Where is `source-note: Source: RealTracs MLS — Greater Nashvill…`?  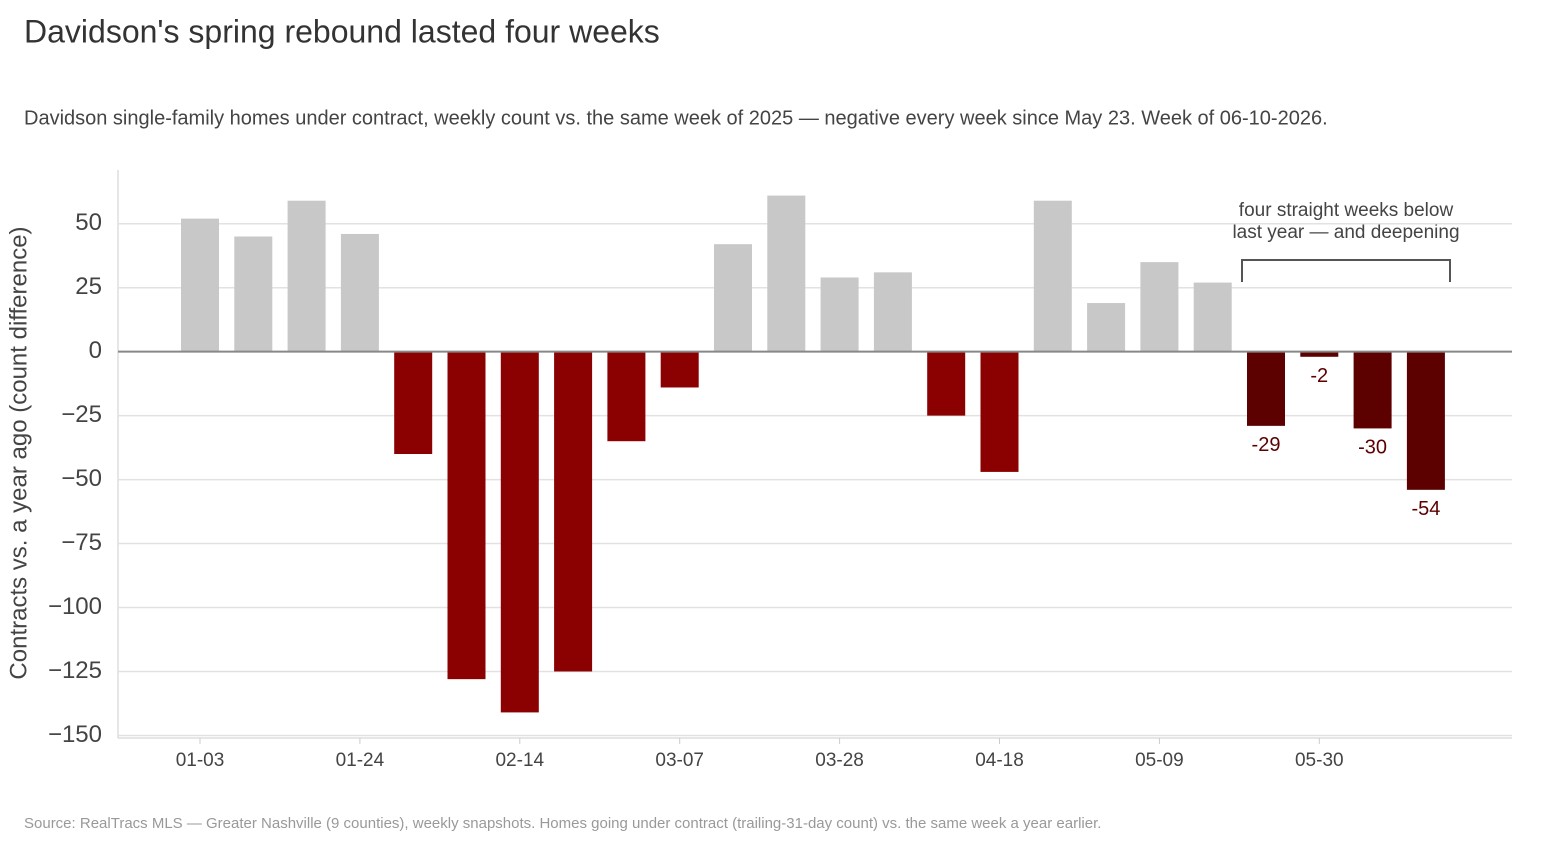 source-note: Source: RealTracs MLS — Greater Nashvill… is located at coordinates (562, 823).